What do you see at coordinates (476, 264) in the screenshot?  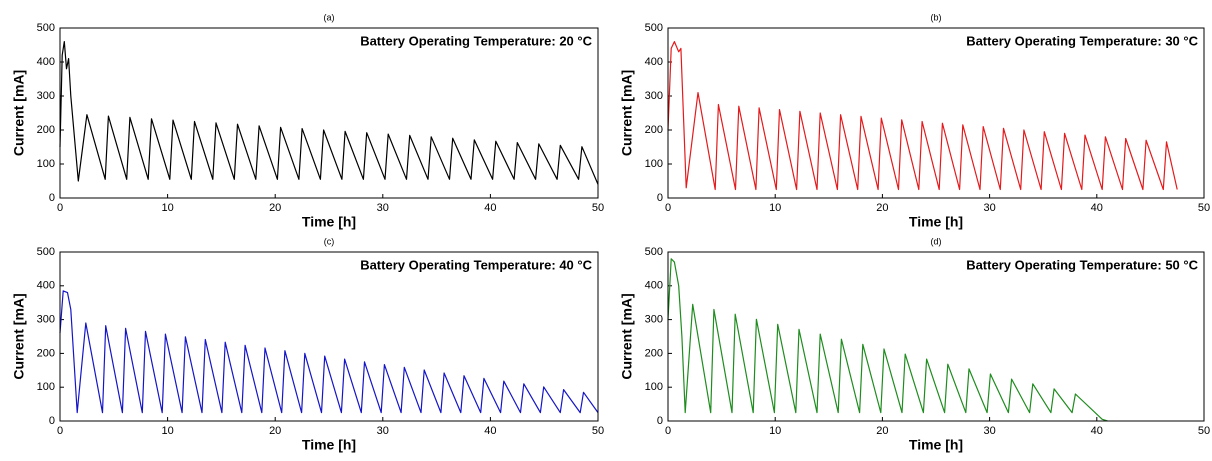 I see `annotation: Battery Operating Temperature: 40 °C` at bounding box center [476, 264].